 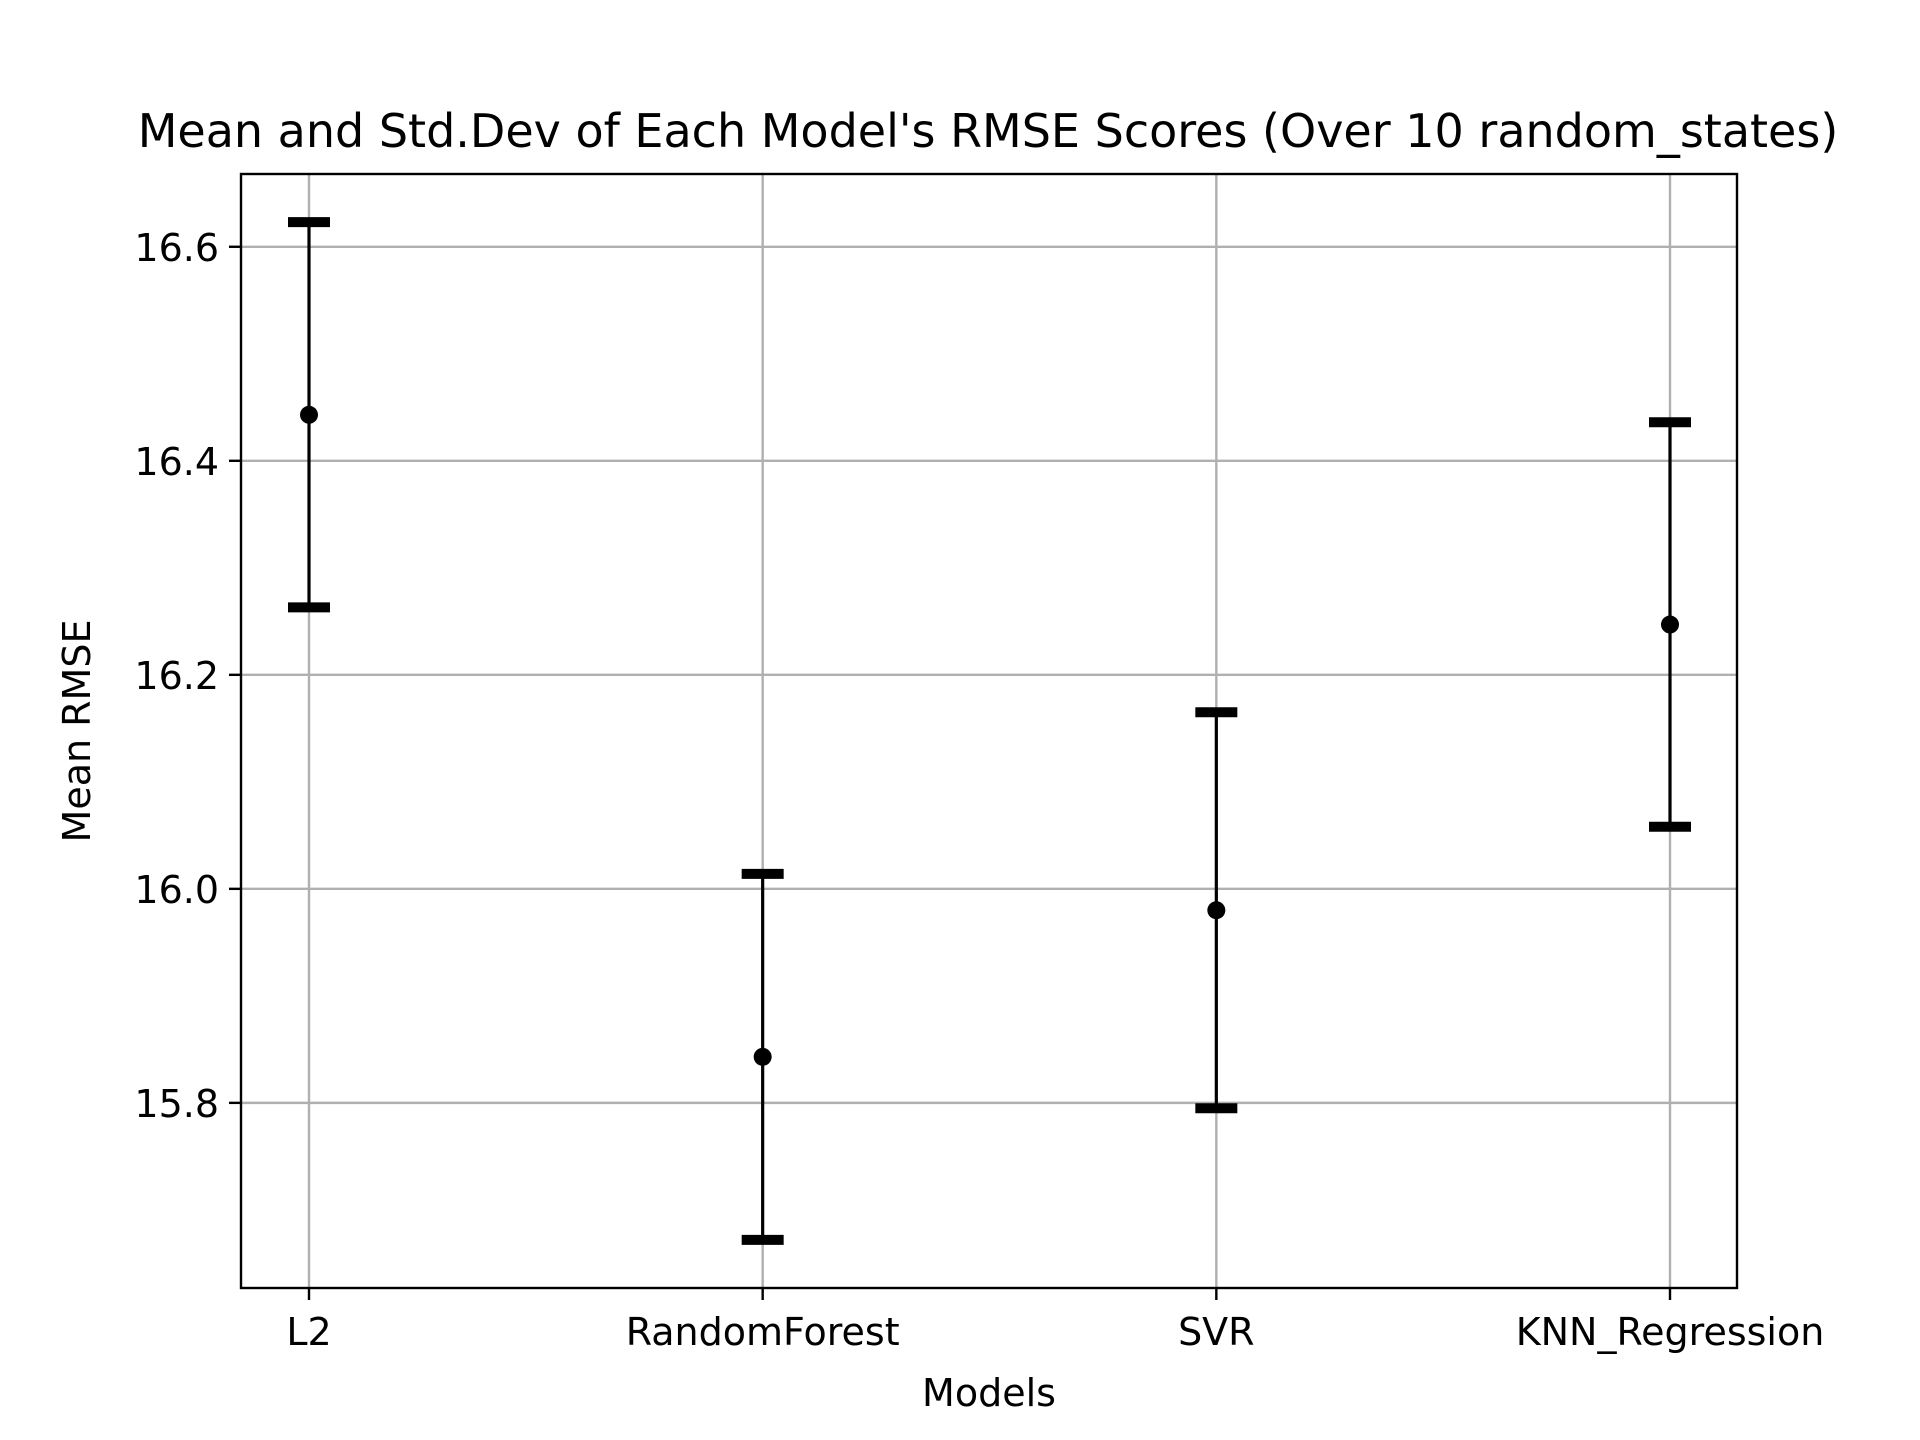 I want to click on x-tick-label: RandomForest, so click(x=763, y=1332).